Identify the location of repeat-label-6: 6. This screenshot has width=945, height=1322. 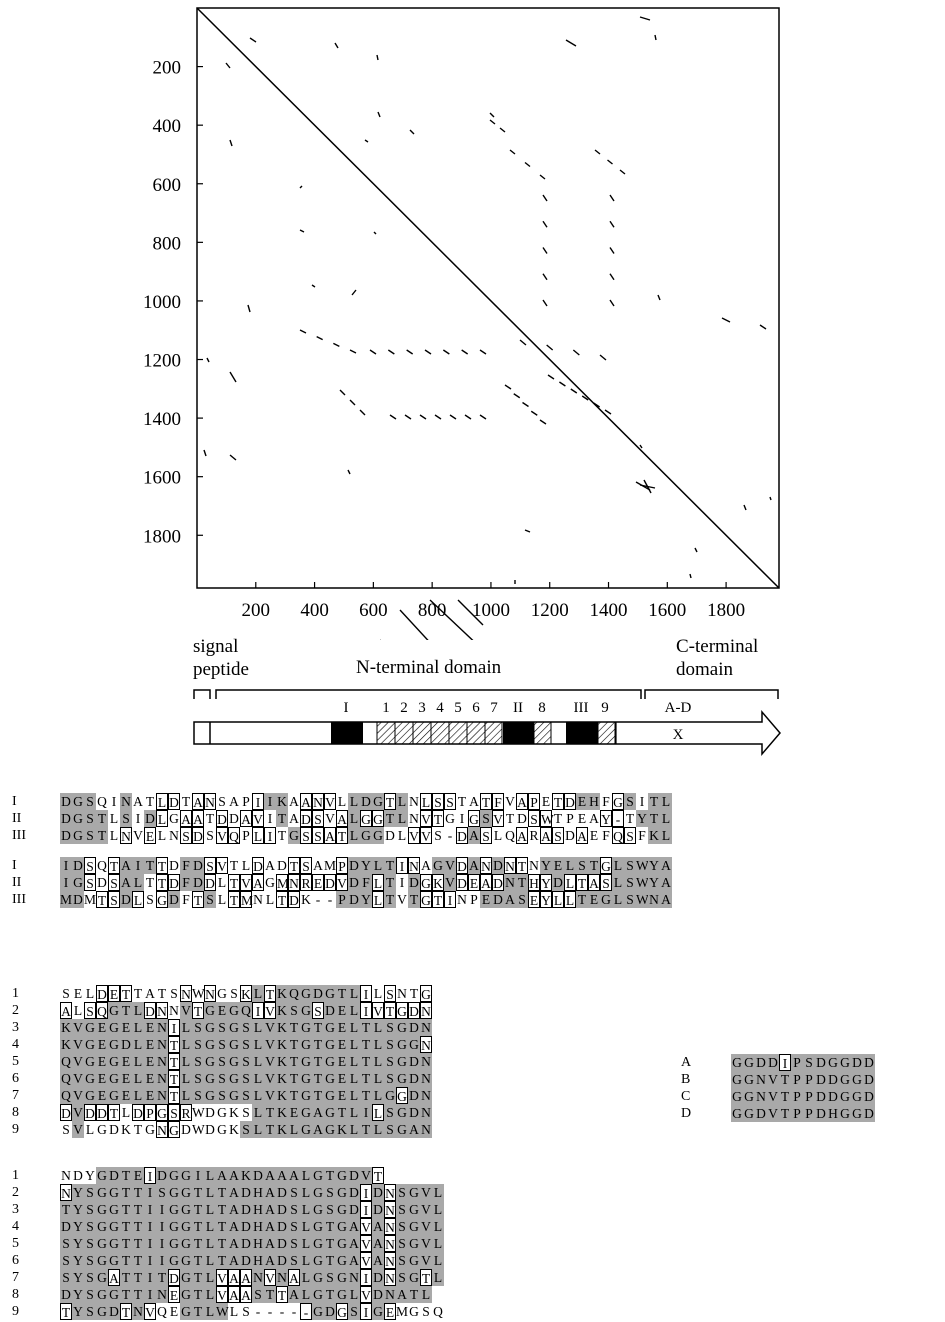
(476, 708).